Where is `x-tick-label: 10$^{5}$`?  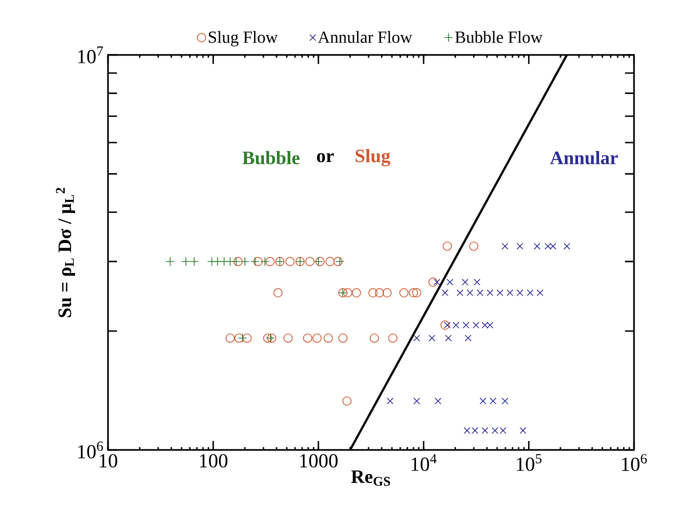 x-tick-label: 10$^{5}$ is located at coordinates (529, 462).